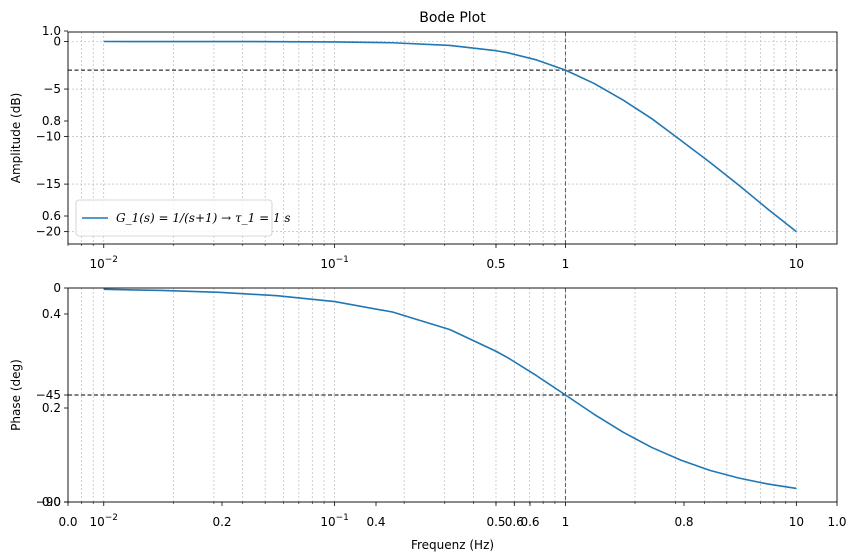  What do you see at coordinates (57, 42) in the screenshot?
I see `panel1-y-tick-label: 0` at bounding box center [57, 42].